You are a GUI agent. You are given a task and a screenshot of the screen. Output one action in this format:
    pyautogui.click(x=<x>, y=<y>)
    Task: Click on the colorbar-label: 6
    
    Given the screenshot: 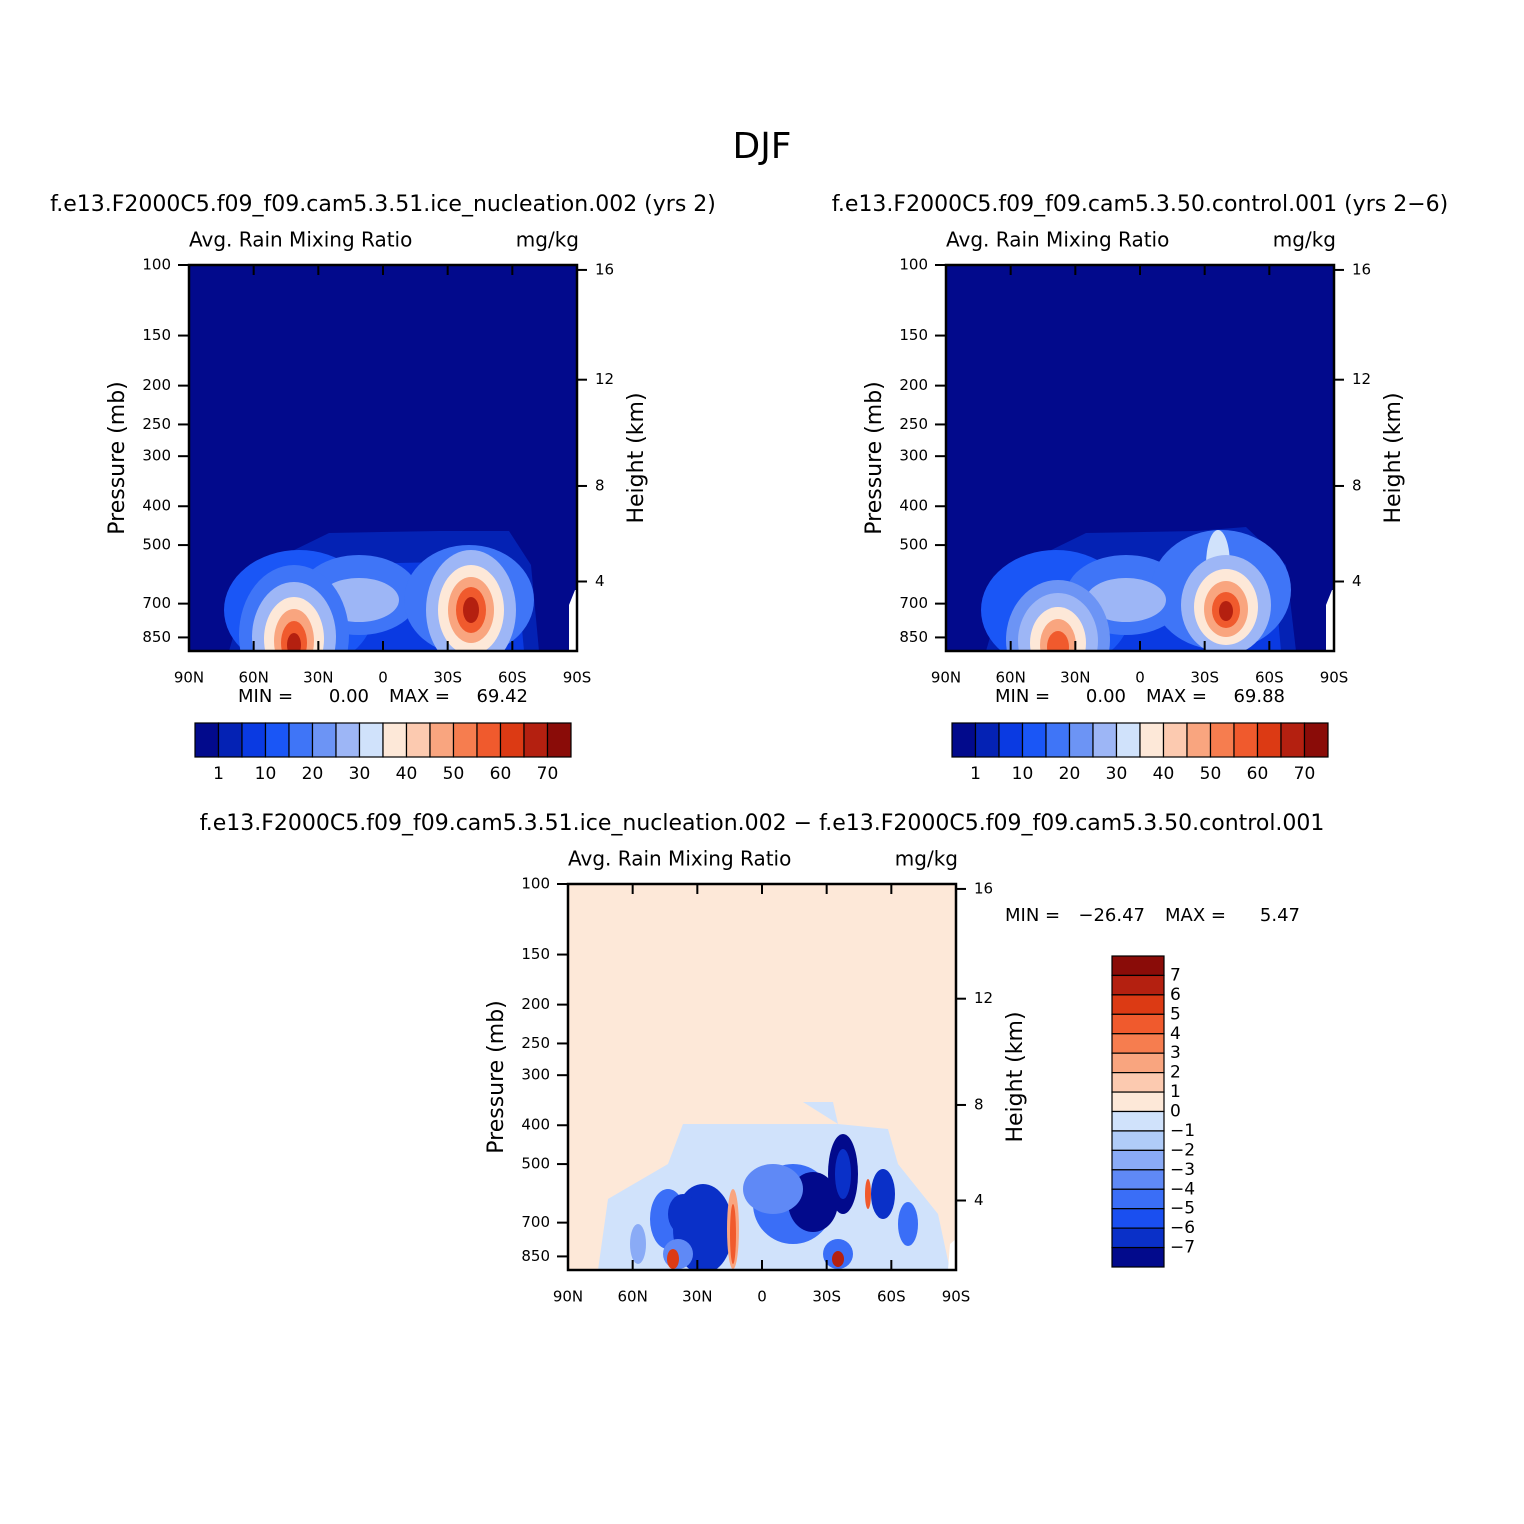 What is the action you would take?
    pyautogui.click(x=1175, y=995)
    